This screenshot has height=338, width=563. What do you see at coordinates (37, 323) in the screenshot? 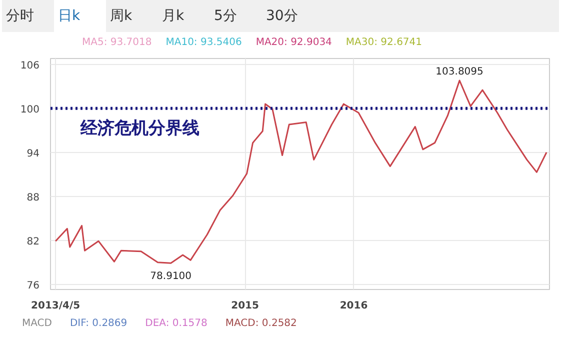
I see `text: MACD` at bounding box center [37, 323].